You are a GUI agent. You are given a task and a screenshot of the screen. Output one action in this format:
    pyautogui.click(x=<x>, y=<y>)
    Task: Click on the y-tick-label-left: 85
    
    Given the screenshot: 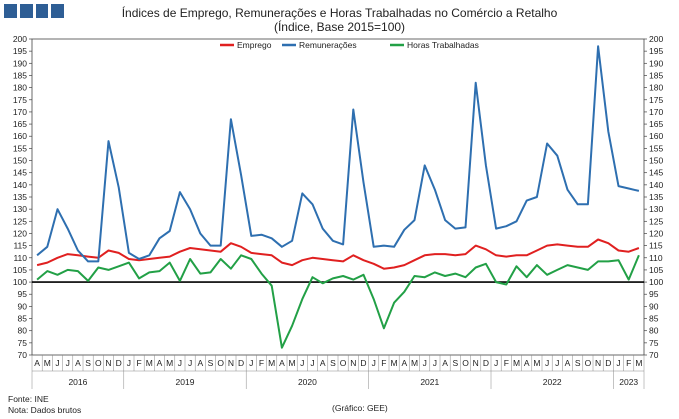 What is the action you would take?
    pyautogui.click(x=23, y=319)
    